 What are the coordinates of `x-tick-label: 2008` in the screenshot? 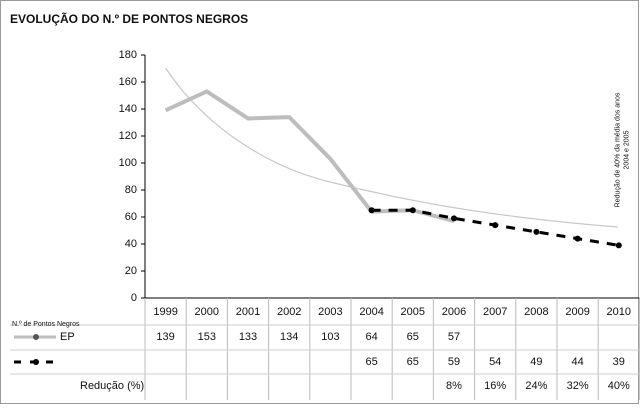 It's located at (536, 312).